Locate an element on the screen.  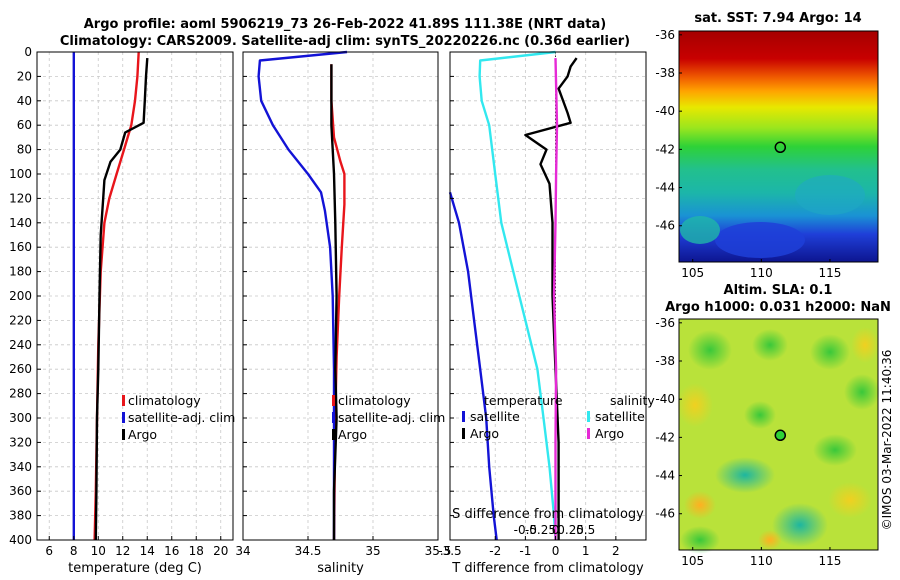
legend-title-salinity: salinity is located at coordinates (632, 400).